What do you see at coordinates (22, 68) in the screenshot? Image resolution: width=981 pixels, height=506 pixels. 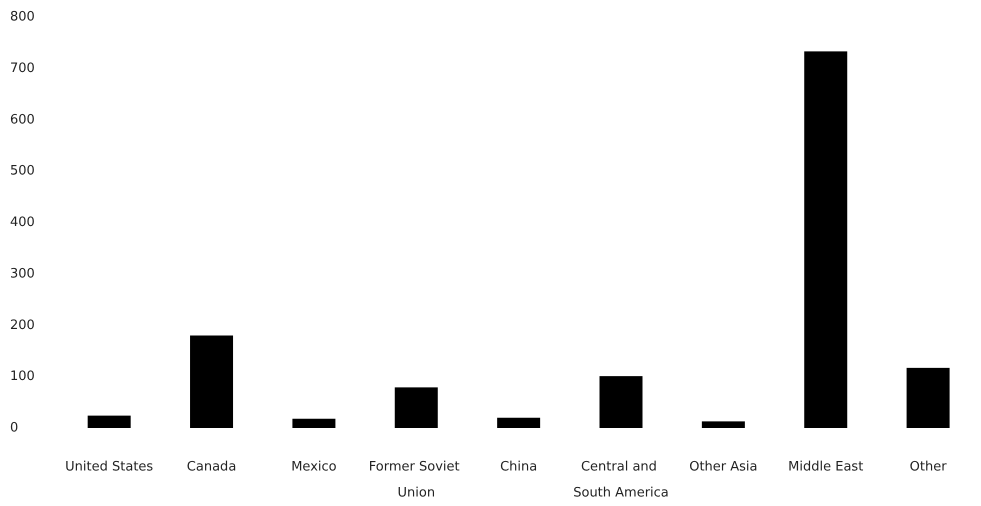 I see `y-tick-label: 700` at bounding box center [22, 68].